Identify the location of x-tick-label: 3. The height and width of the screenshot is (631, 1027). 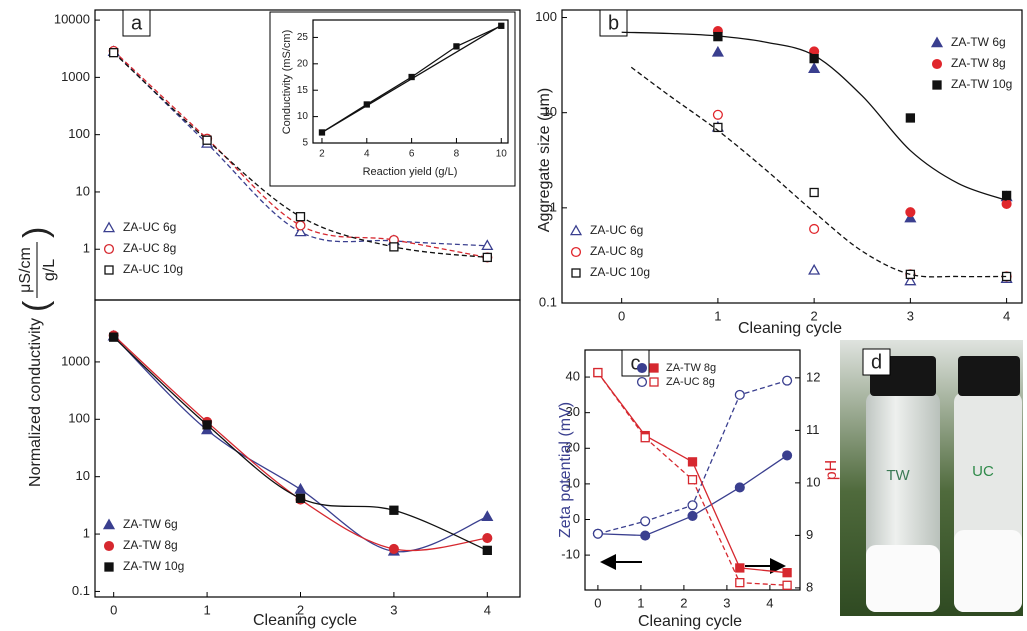
(910, 315).